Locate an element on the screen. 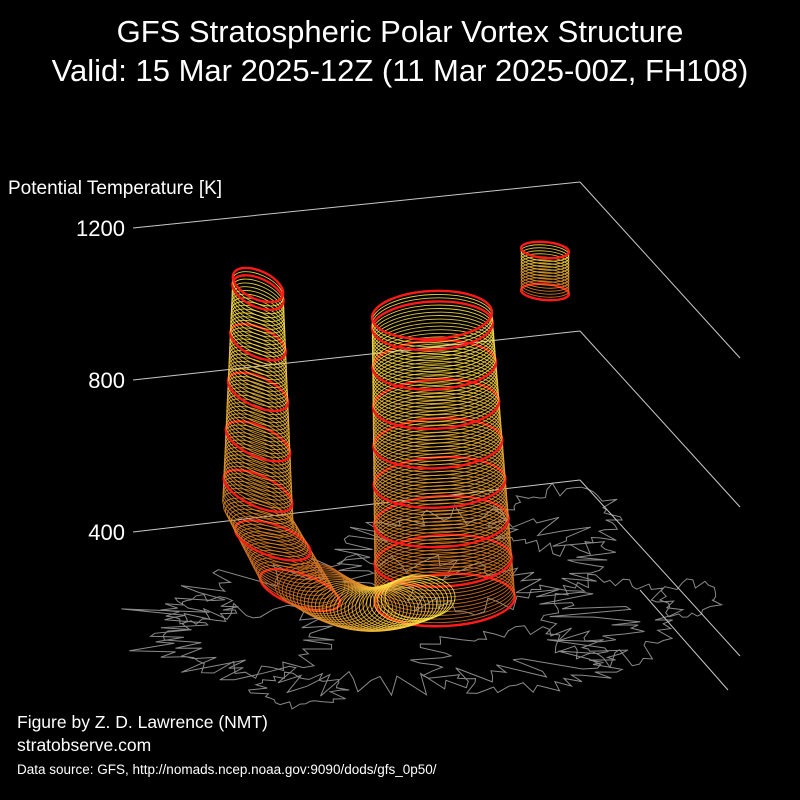  z-axis-ticks: 400 800 1200 is located at coordinates (100, 380).